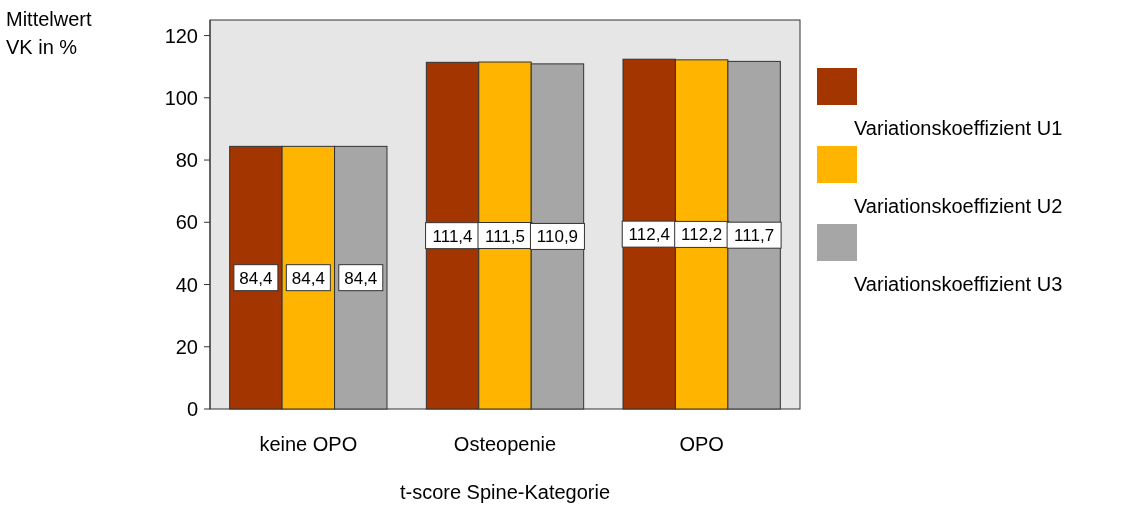 This screenshot has width=1144, height=511. Describe the element at coordinates (186, 222) in the screenshot. I see `y-tick-label: 60` at that location.